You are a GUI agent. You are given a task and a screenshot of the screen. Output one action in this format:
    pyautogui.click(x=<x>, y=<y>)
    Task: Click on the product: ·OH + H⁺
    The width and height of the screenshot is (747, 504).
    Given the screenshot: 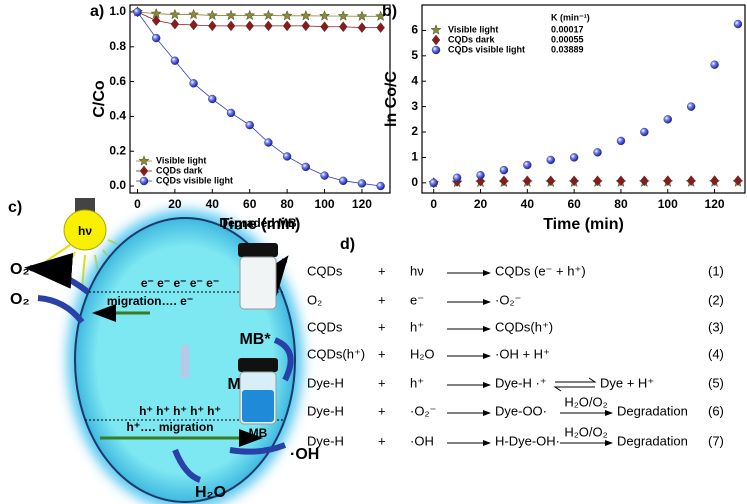 What is the action you would take?
    pyautogui.click(x=522, y=353)
    